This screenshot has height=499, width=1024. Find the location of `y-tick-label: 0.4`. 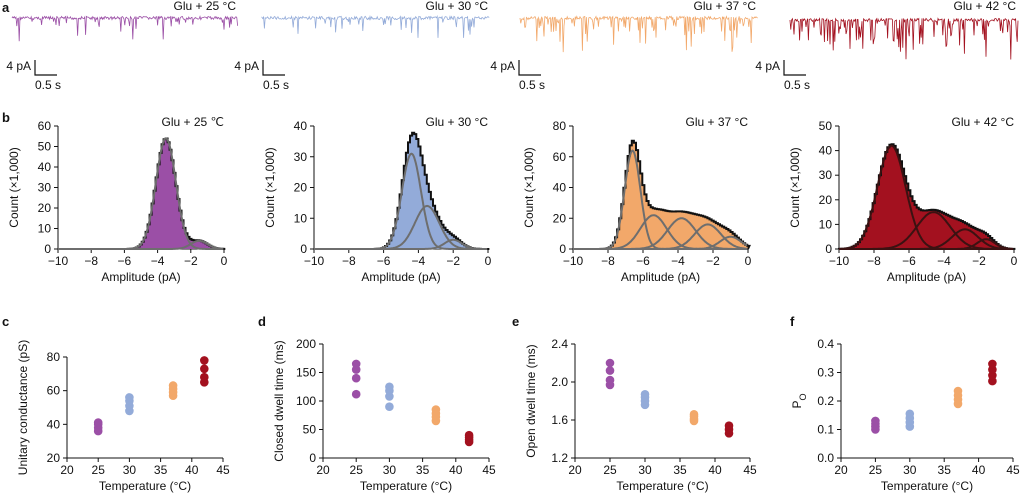

y-tick-label: 0.4 is located at coordinates (825, 344).